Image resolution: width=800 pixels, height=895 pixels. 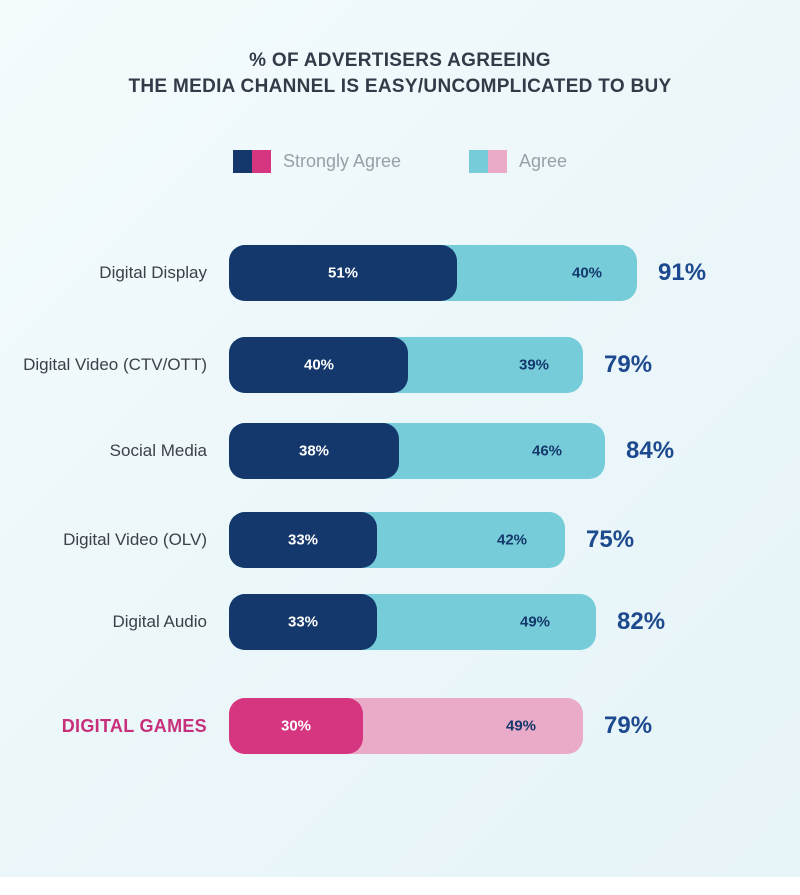 I want to click on category-label: Digital Audio, so click(x=159, y=621).